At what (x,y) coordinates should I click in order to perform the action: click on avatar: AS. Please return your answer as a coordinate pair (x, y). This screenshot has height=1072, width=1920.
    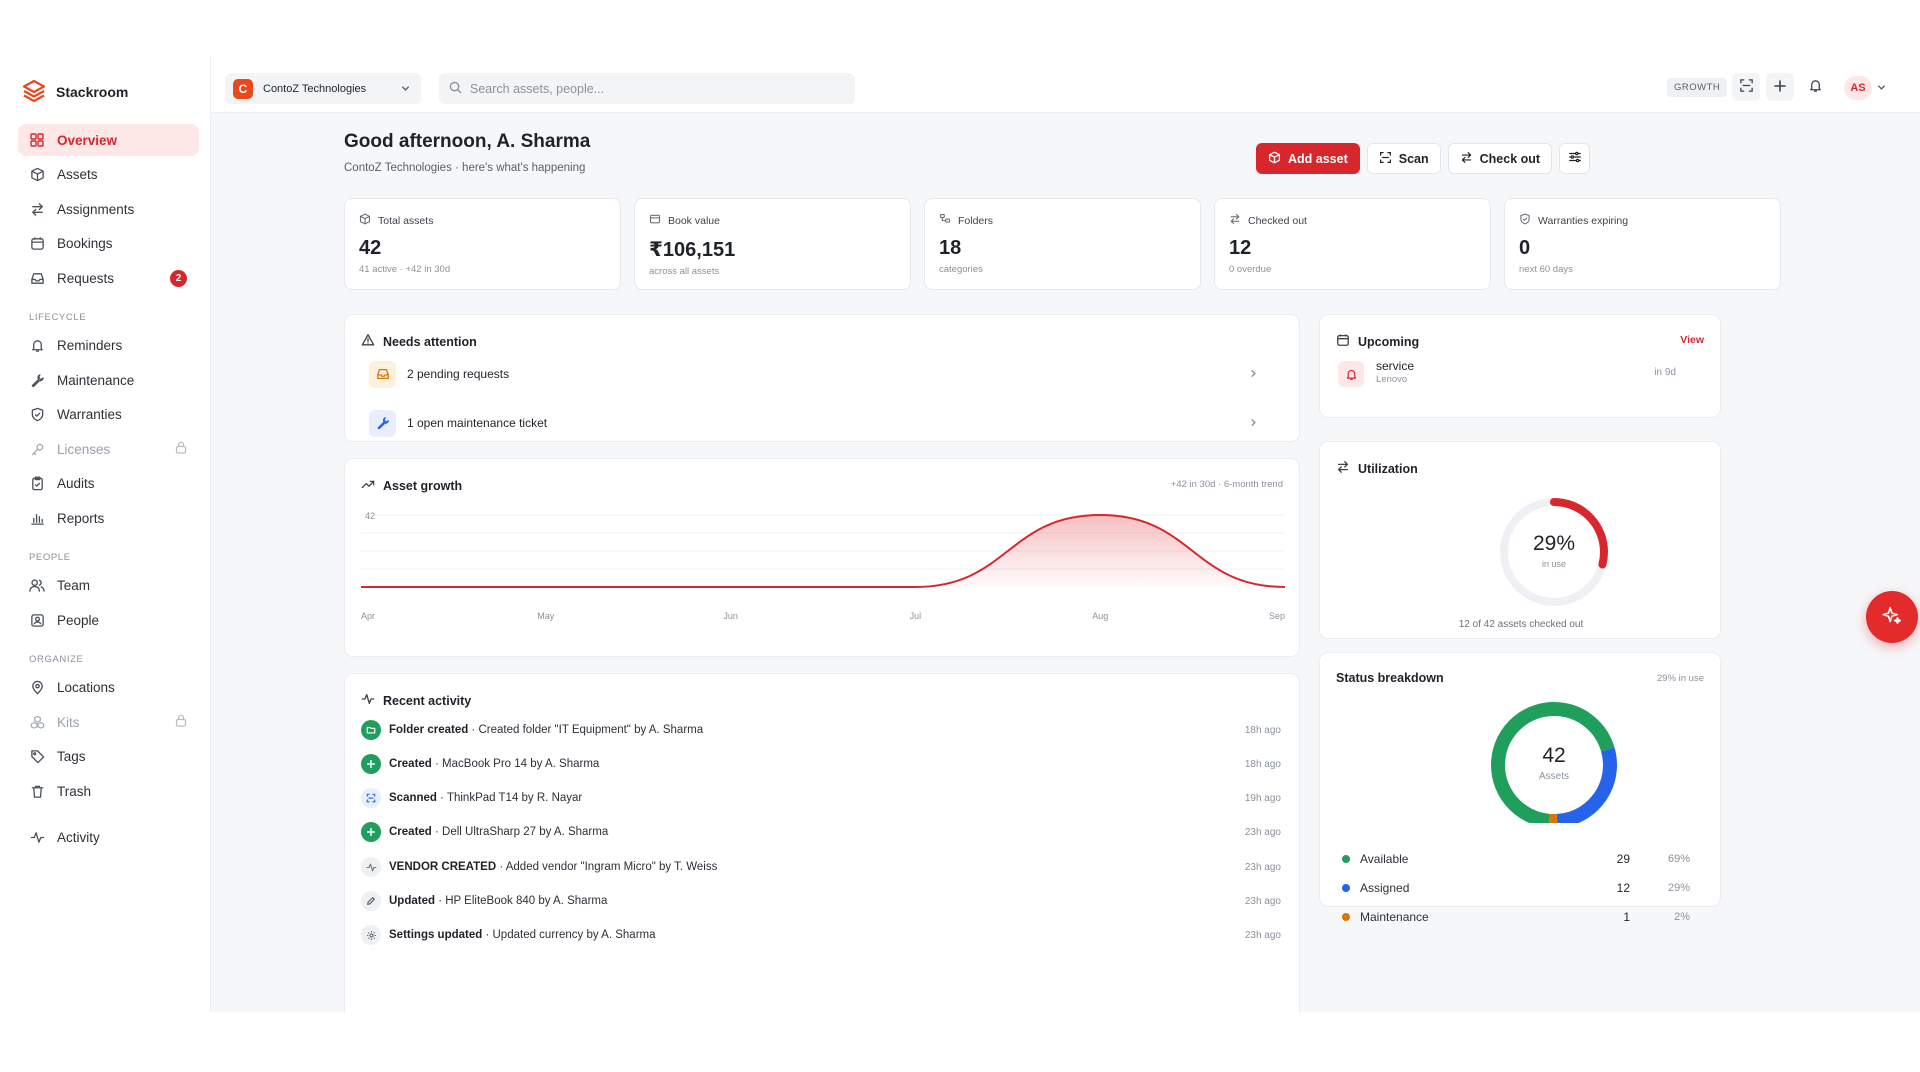
    Looking at the image, I should click on (1858, 88).